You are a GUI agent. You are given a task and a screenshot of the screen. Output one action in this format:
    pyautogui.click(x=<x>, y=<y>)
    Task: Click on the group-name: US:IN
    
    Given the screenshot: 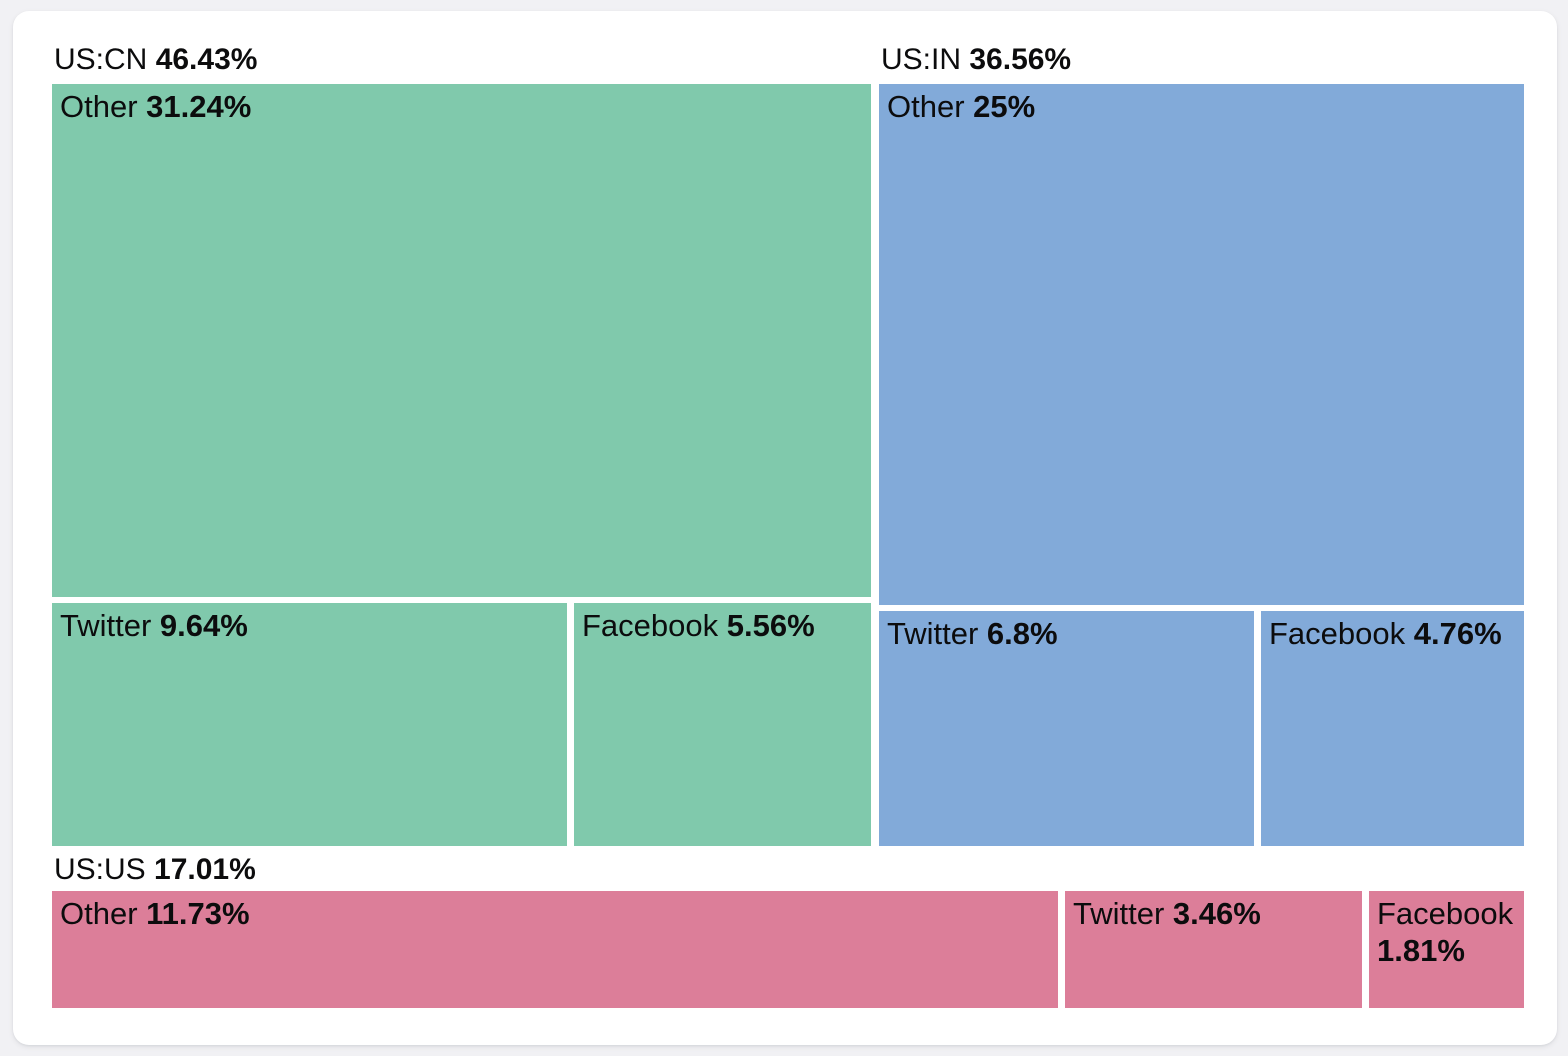 What is the action you would take?
    pyautogui.click(x=921, y=59)
    